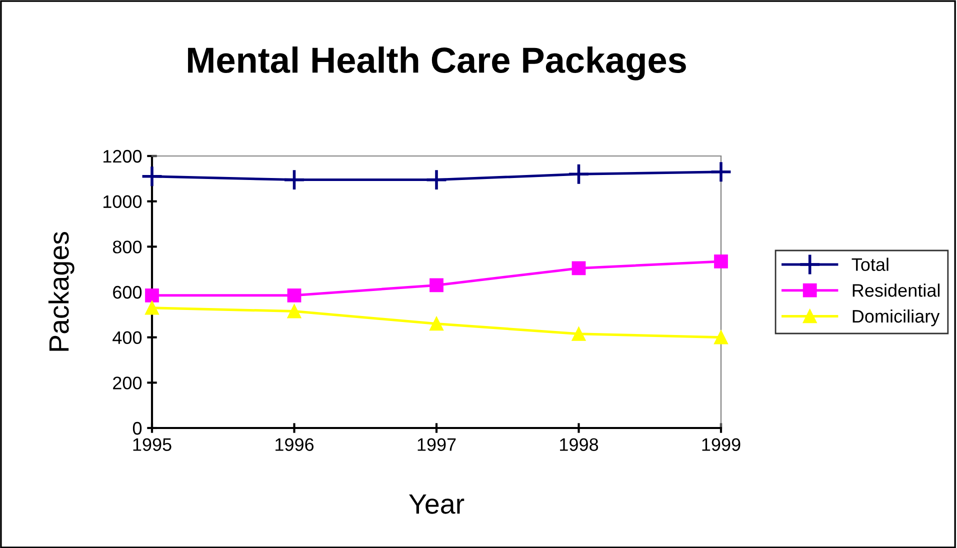  Describe the element at coordinates (127, 383) in the screenshot. I see `y-tick-label: 200` at that location.